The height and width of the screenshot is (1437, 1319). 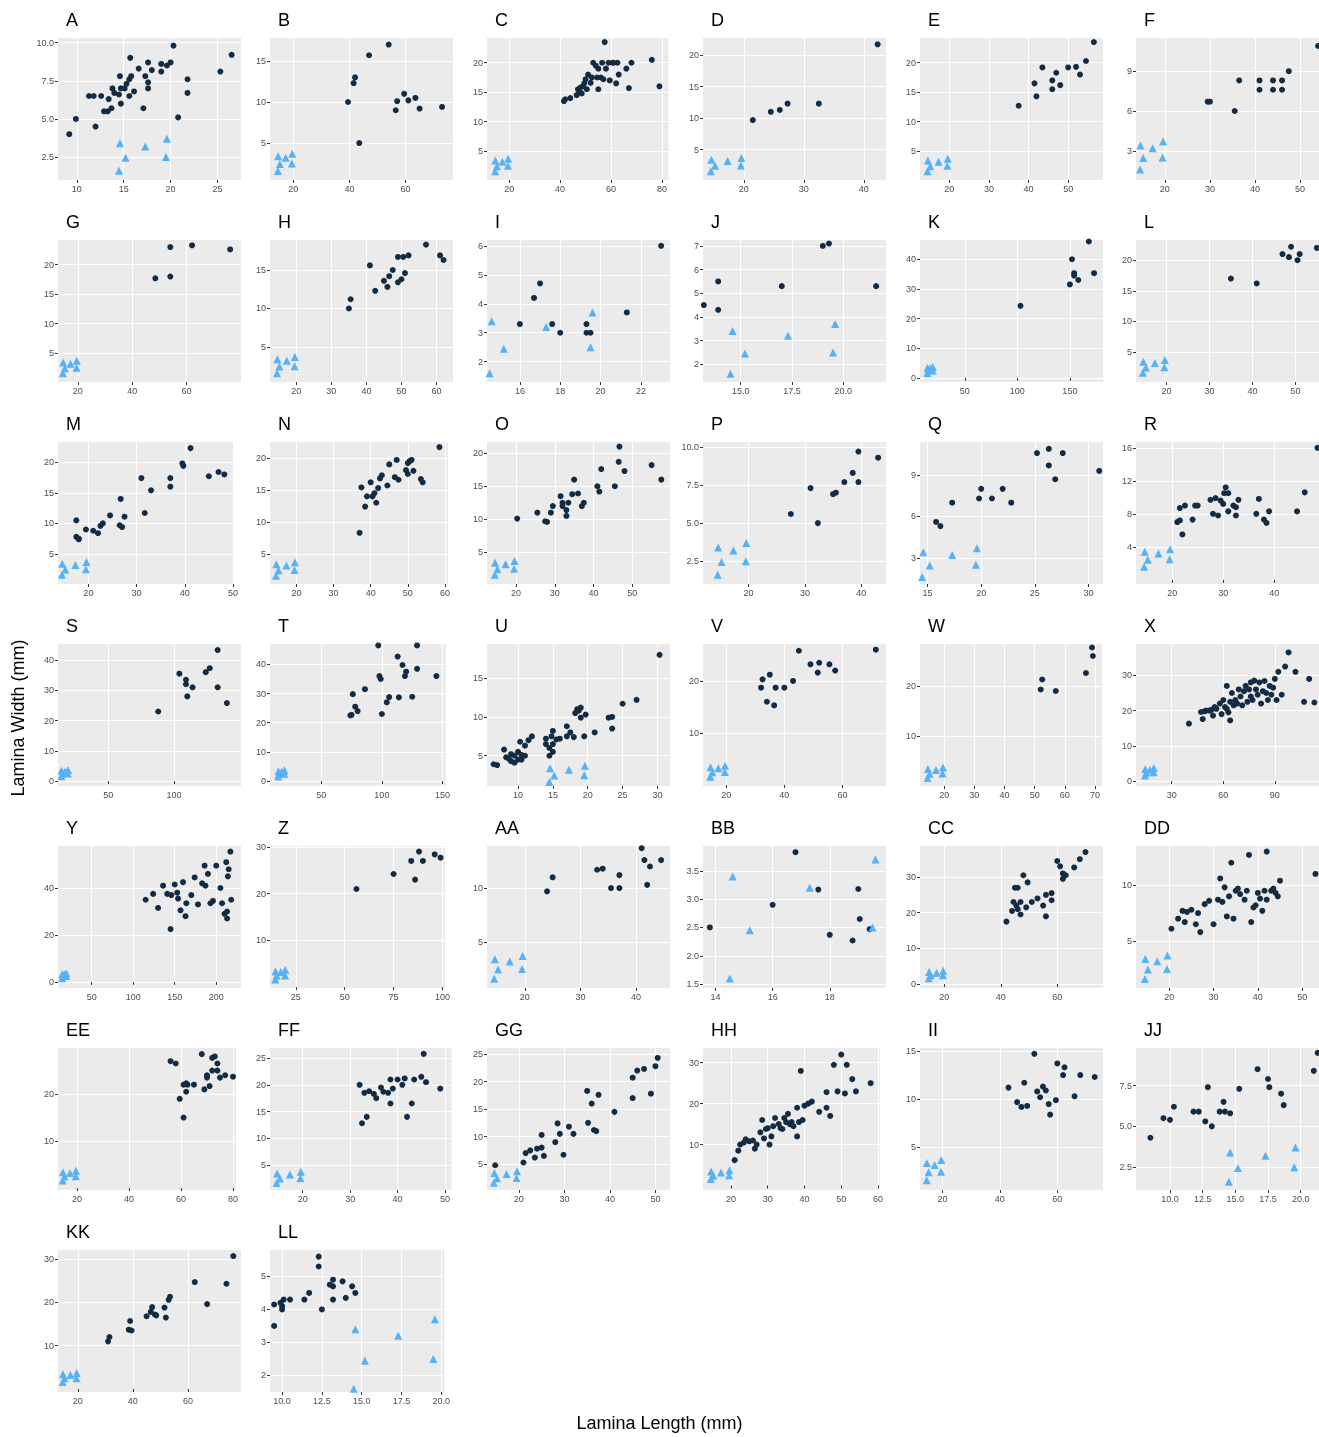 I want to click on chart-title: F, so click(x=1149, y=20).